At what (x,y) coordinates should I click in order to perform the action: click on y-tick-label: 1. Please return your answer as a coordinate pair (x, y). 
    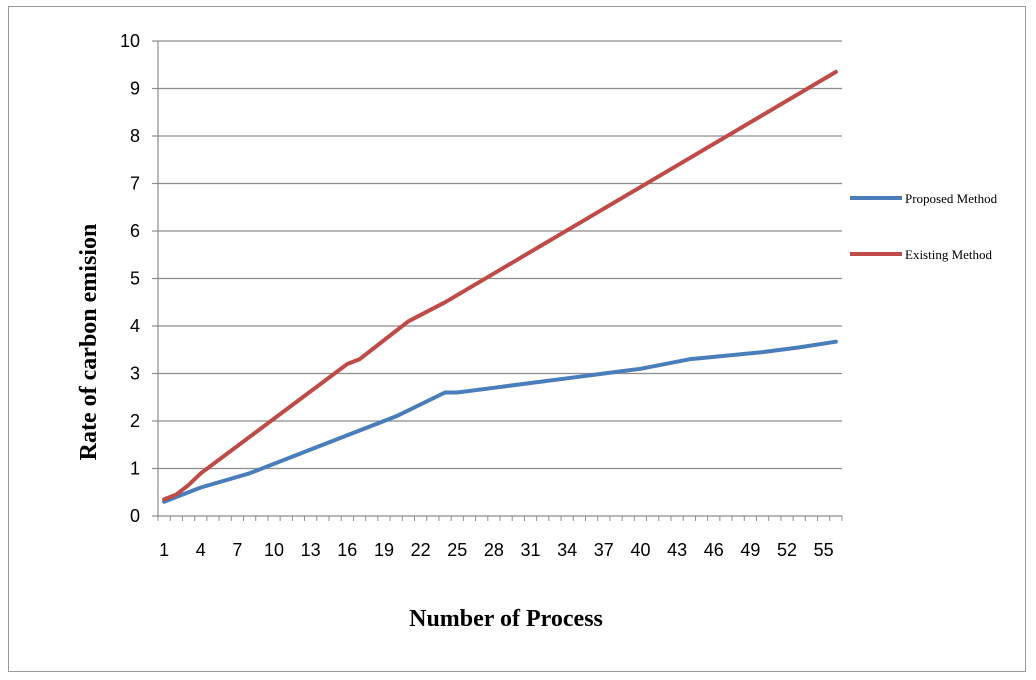
    Looking at the image, I should click on (135, 469).